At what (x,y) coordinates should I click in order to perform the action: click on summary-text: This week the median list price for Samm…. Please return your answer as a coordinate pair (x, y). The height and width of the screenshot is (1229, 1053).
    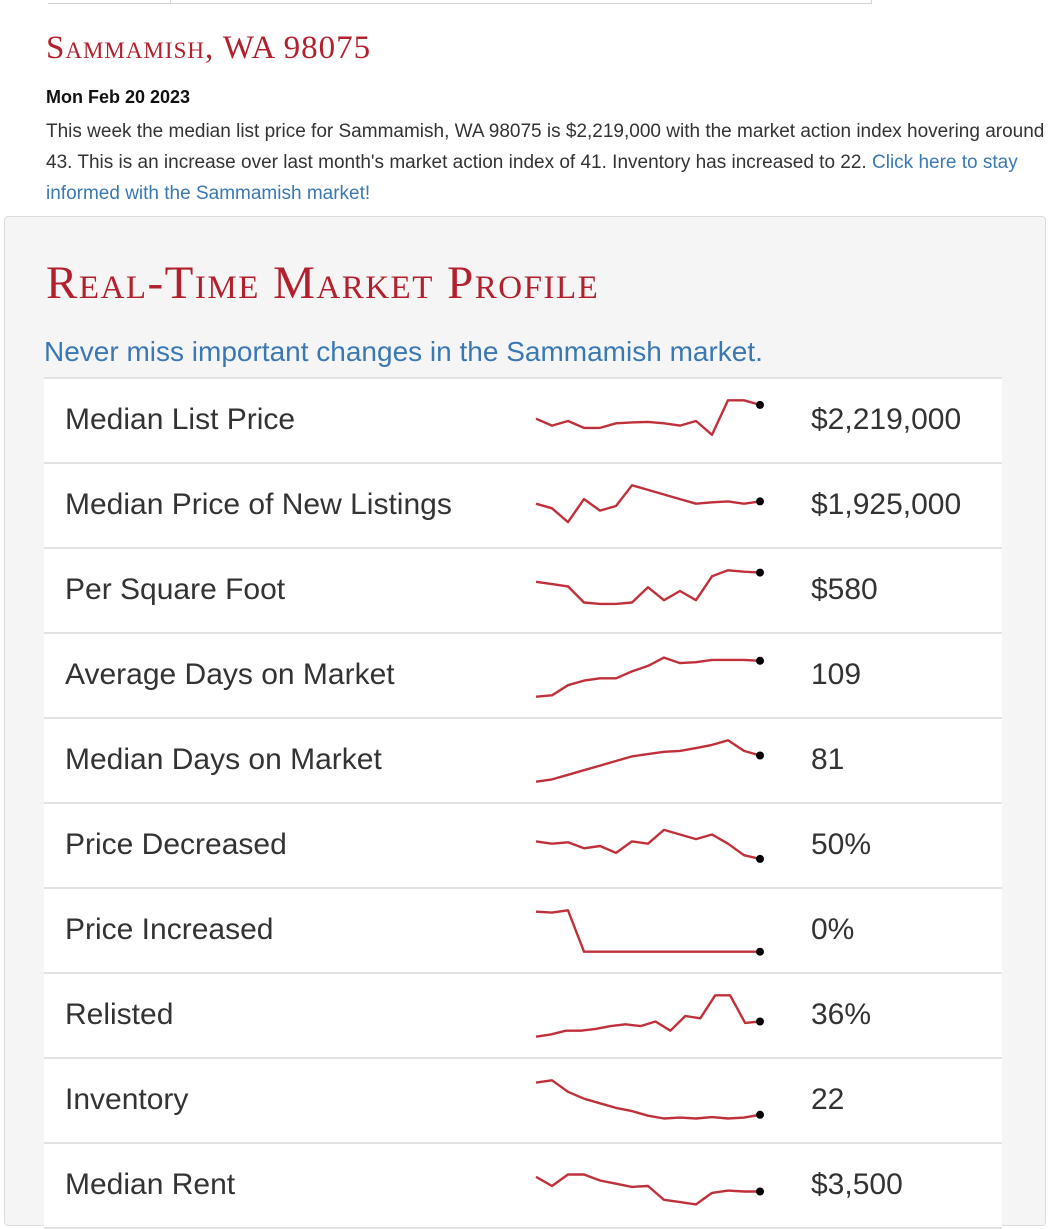
    Looking at the image, I should click on (545, 147).